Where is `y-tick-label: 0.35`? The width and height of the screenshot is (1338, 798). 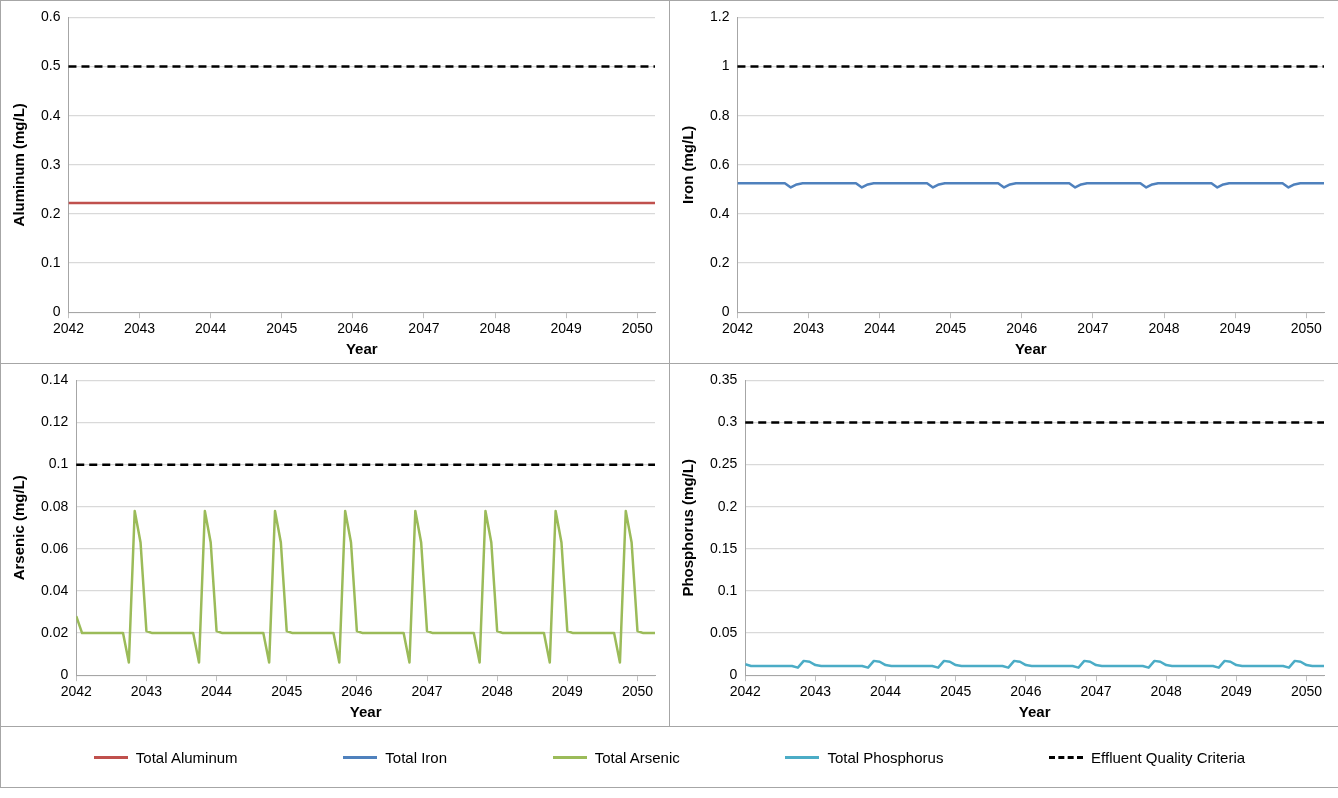
y-tick-label: 0.35 is located at coordinates (724, 379).